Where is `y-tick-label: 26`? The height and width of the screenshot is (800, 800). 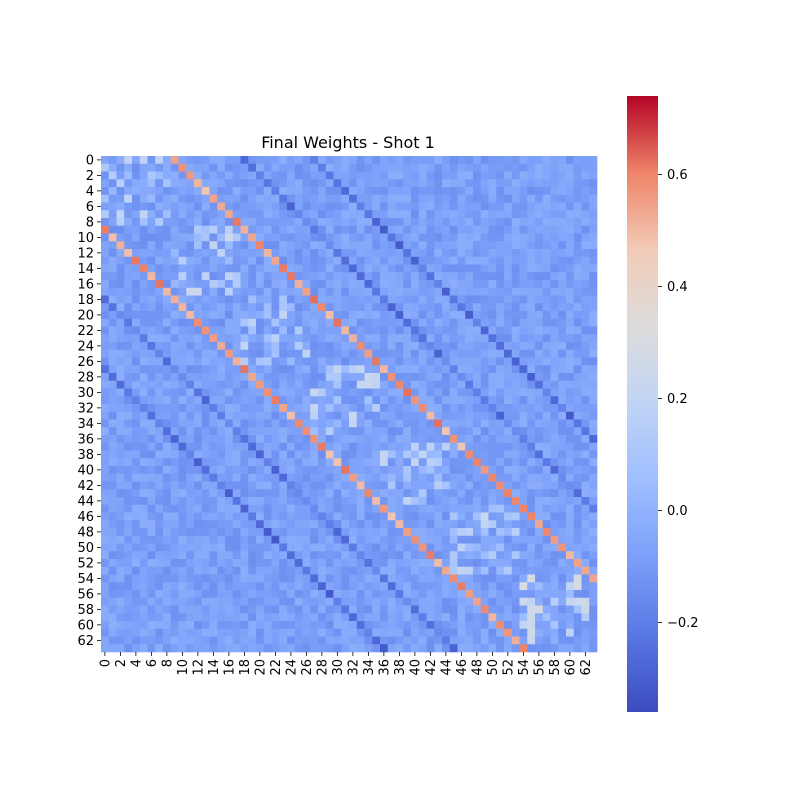
y-tick-label: 26 is located at coordinates (85, 362).